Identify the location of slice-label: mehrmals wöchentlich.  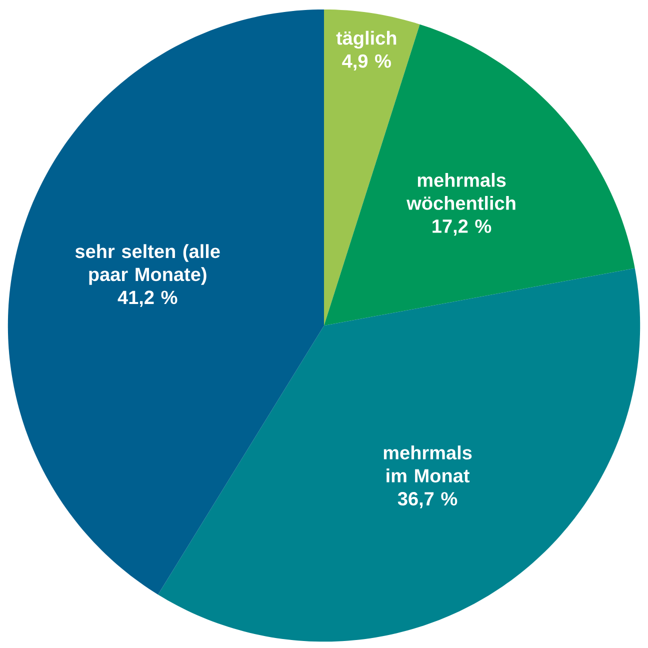
(461, 191).